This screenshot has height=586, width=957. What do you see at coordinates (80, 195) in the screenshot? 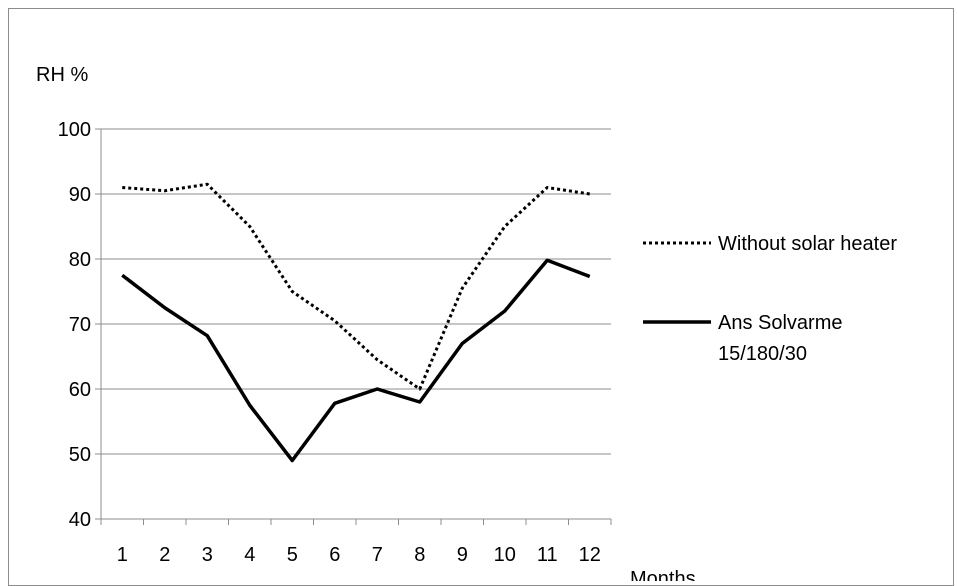
I see `y-tick-label: 90` at bounding box center [80, 195].